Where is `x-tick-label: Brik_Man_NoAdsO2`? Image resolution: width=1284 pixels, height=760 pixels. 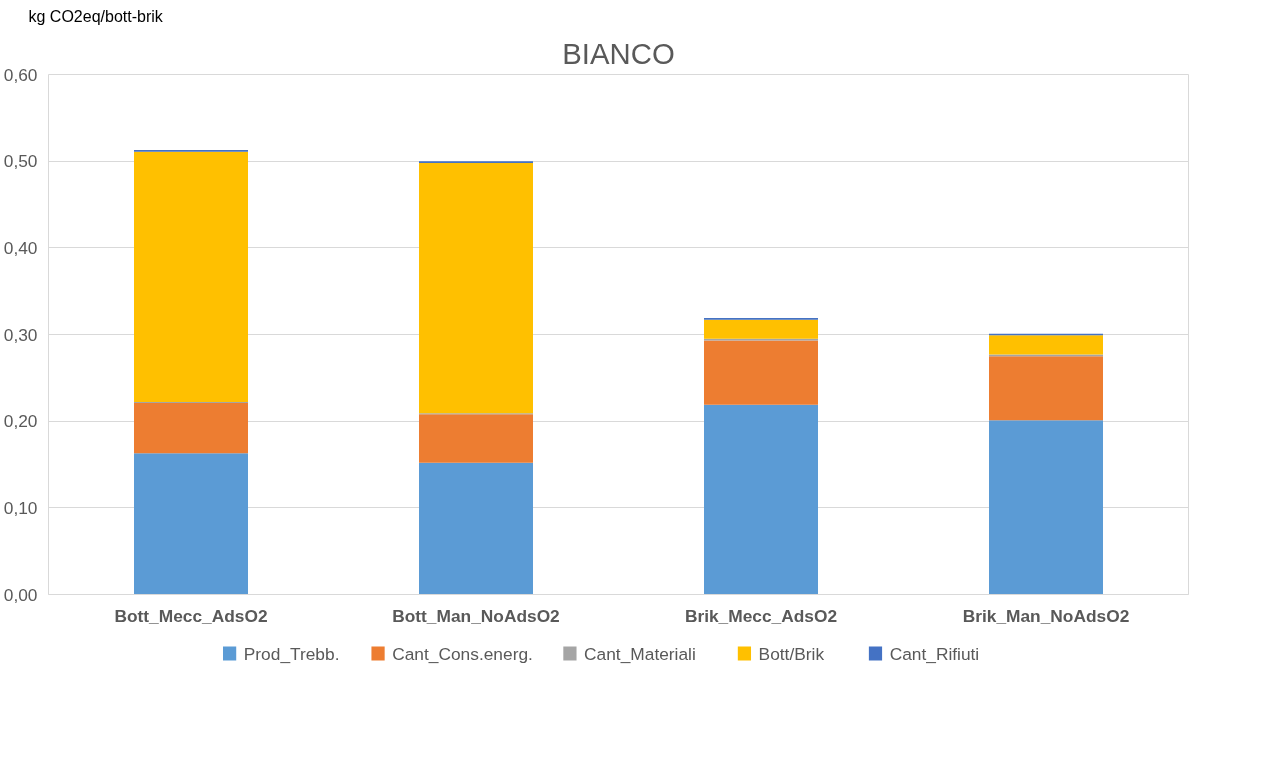 x-tick-label: Brik_Man_NoAdsO2 is located at coordinates (1046, 615).